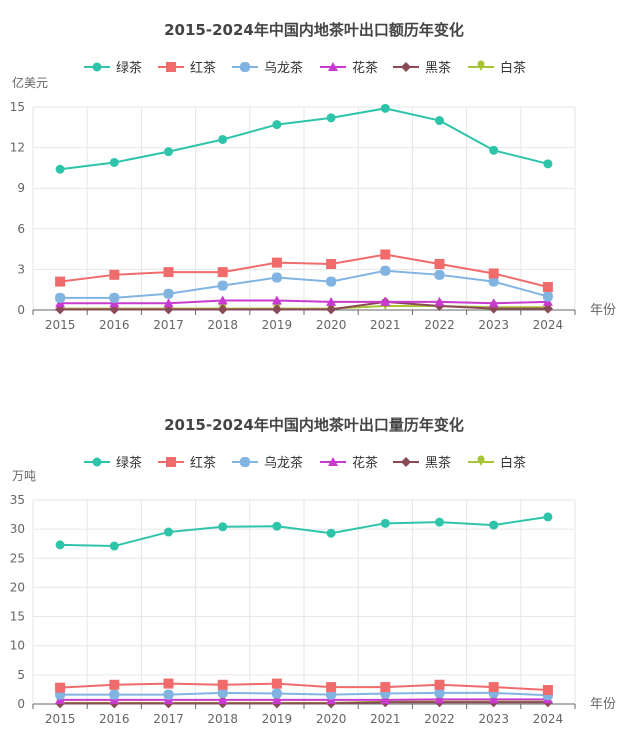 The height and width of the screenshot is (747, 629). I want to click on x-tick-label: 2024, so click(548, 325).